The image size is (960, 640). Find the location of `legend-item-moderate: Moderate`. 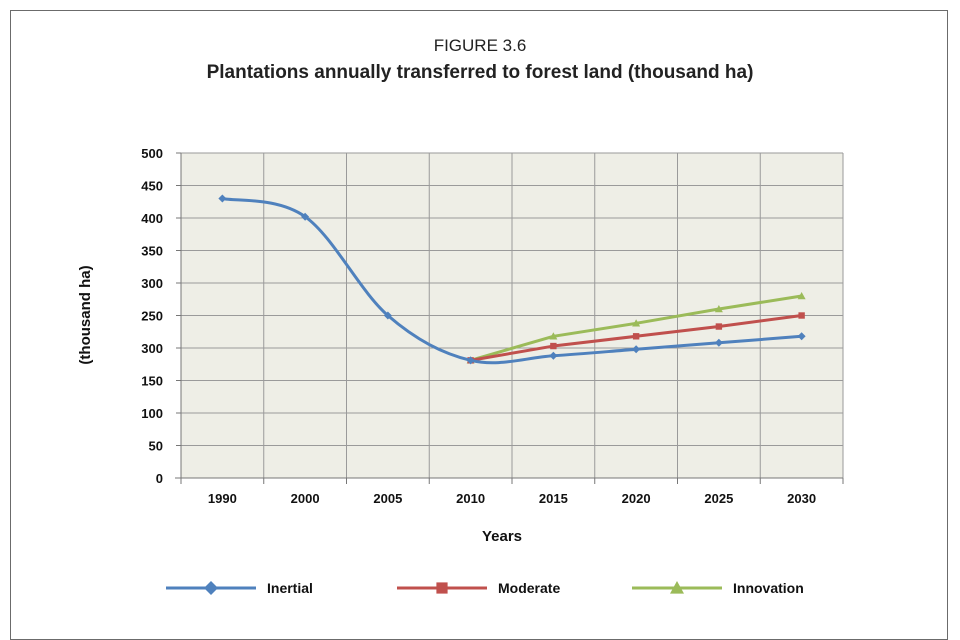

legend-item-moderate: Moderate is located at coordinates (478, 588).